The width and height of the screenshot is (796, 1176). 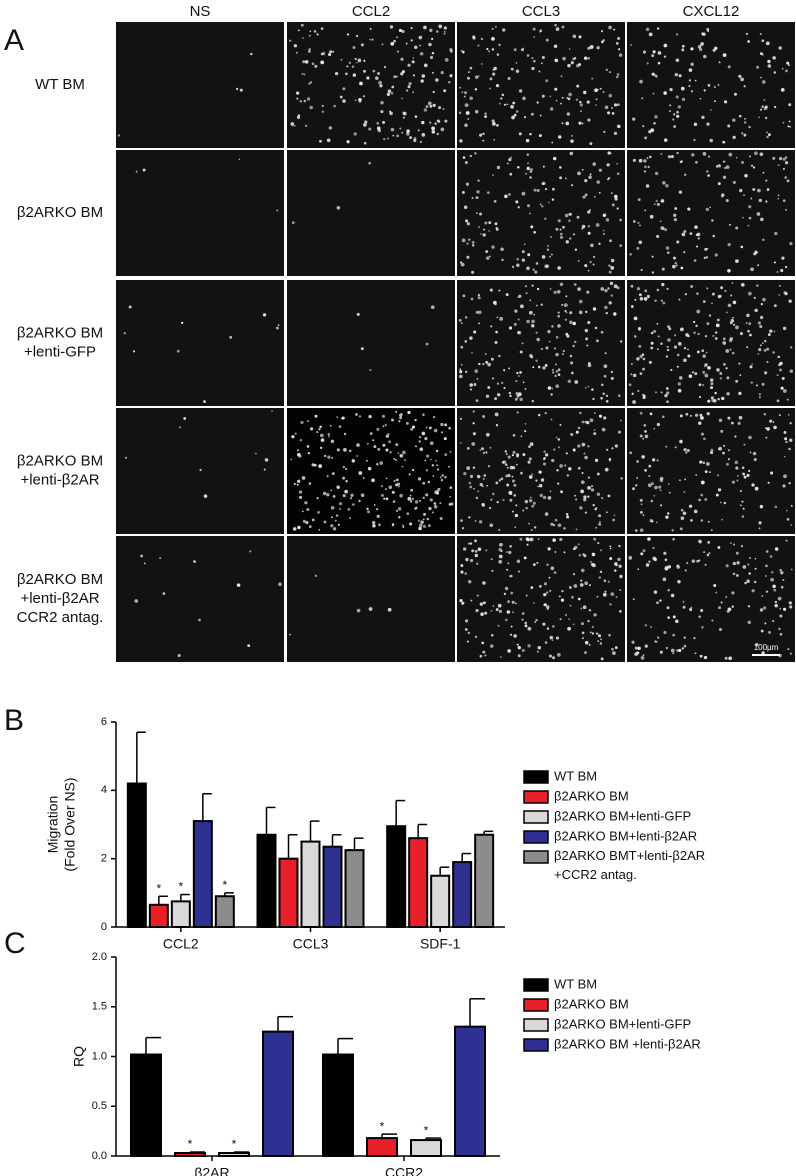 I want to click on x-tick-label: β2AR, so click(x=211, y=1170).